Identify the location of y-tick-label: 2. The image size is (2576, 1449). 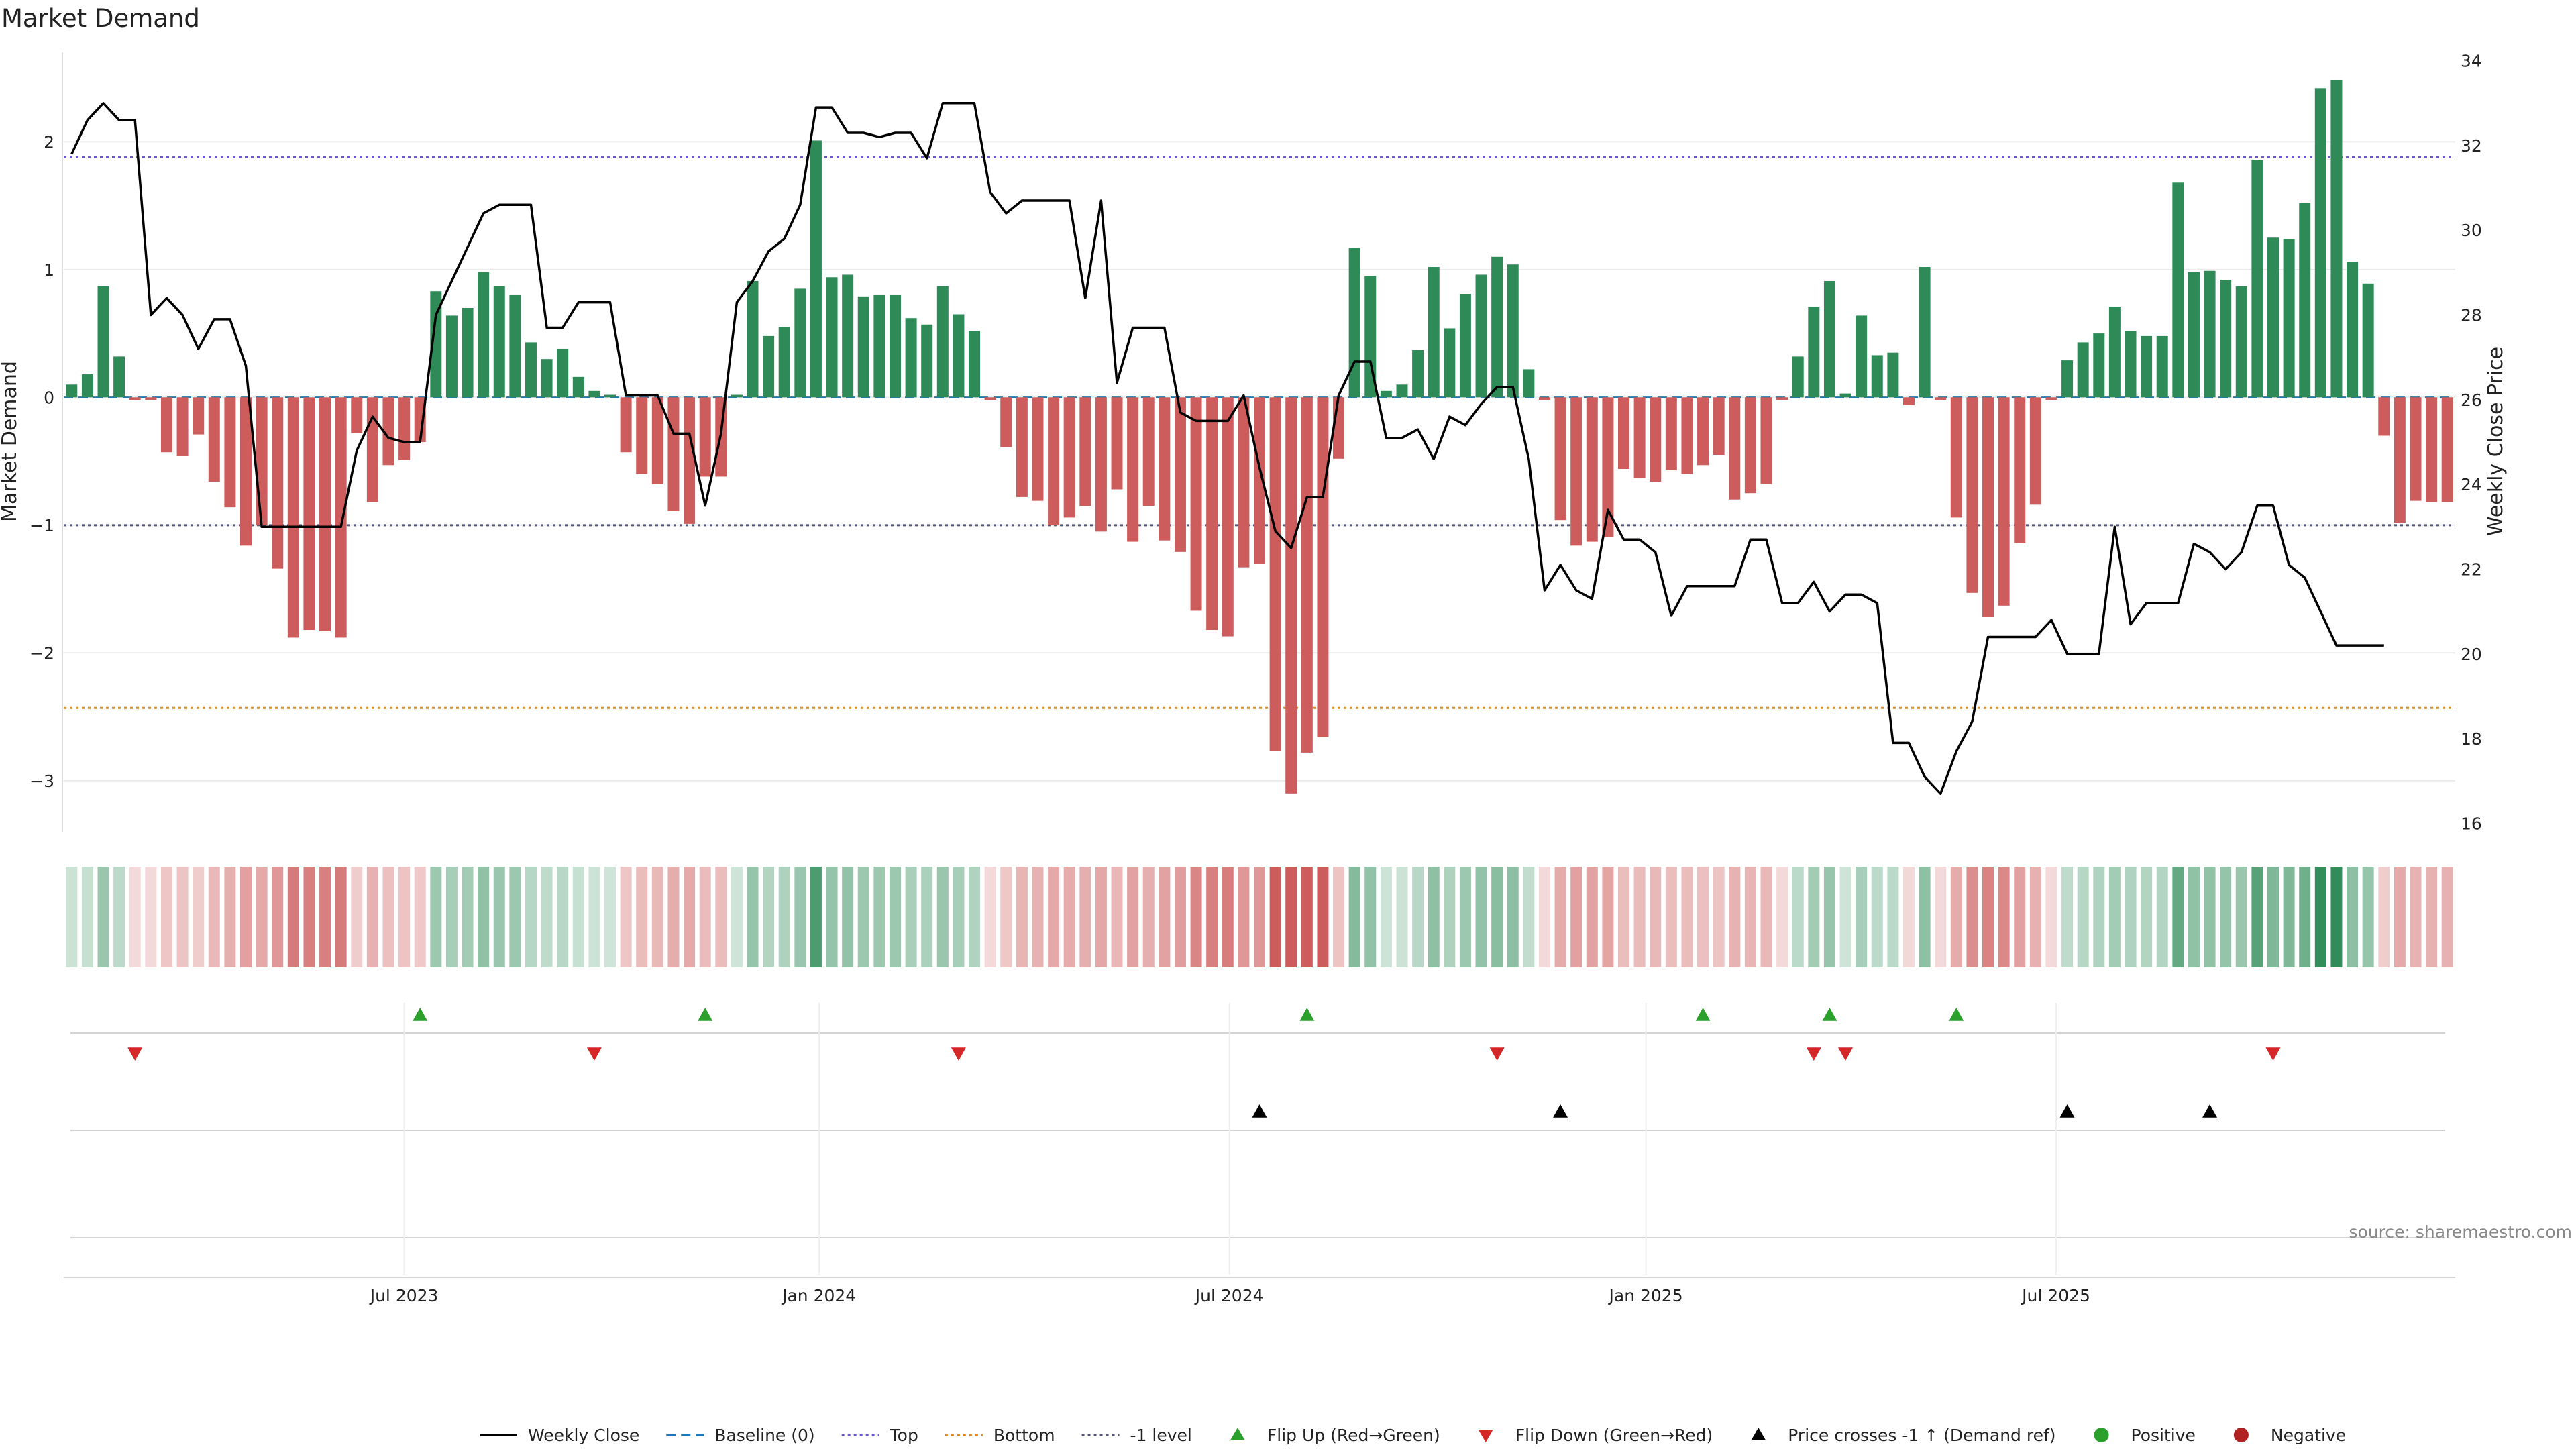
(49, 142).